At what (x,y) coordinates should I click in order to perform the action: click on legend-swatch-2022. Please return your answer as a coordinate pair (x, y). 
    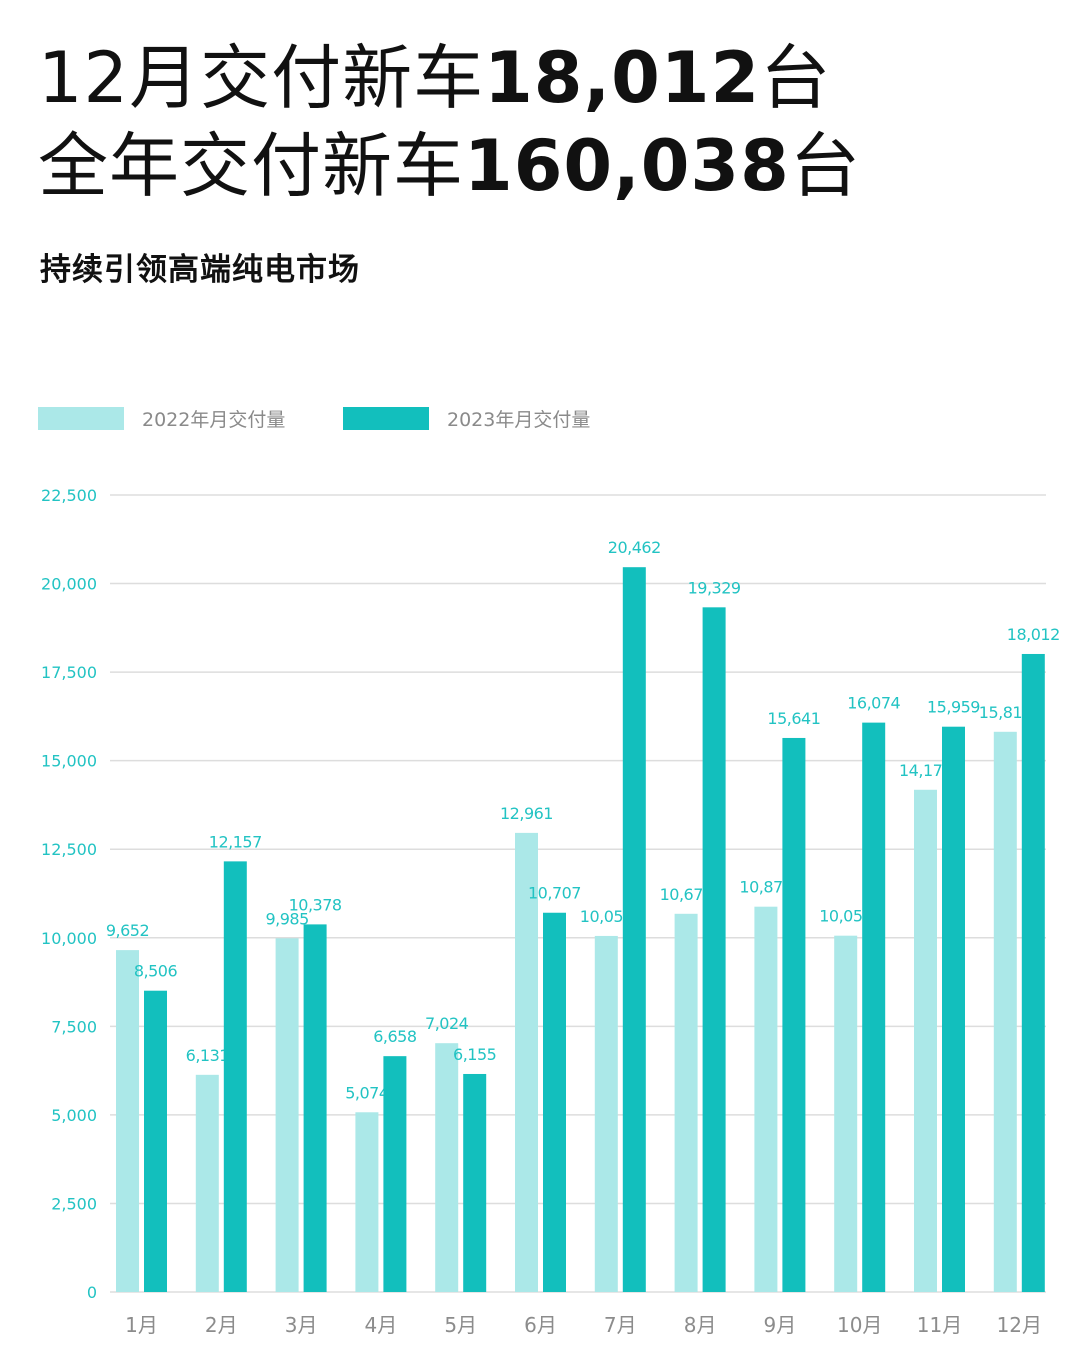
    Looking at the image, I should click on (81, 418).